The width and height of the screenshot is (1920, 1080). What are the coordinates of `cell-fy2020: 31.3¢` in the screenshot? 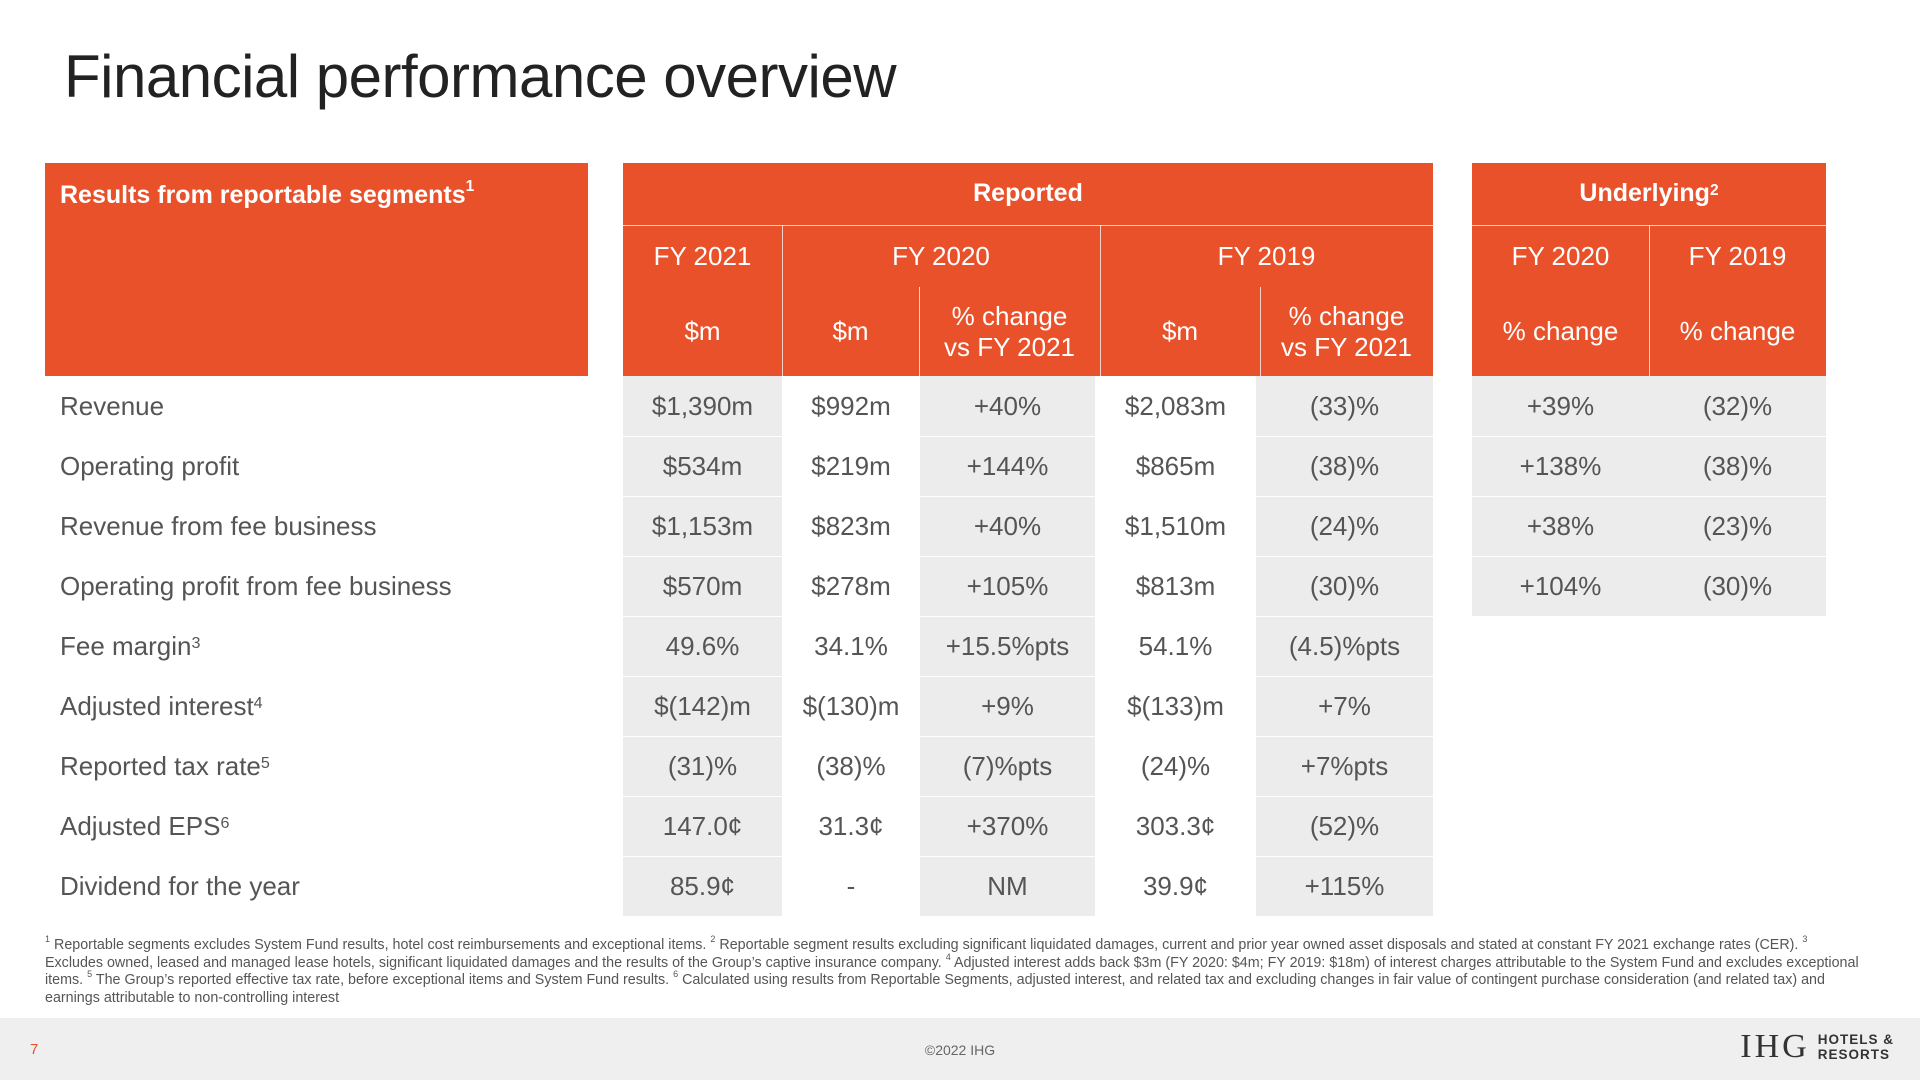 It's located at (851, 825).